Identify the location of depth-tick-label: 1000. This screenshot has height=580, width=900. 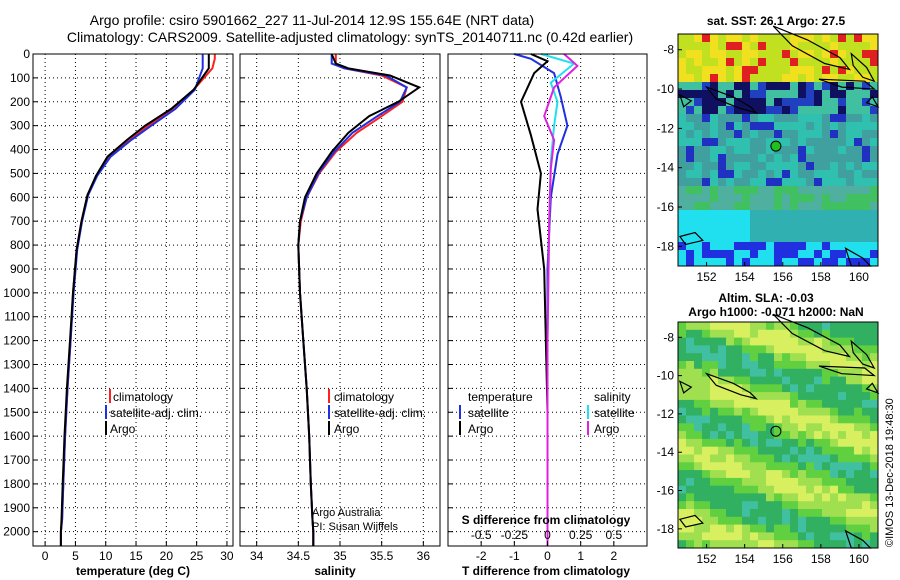
(16, 293).